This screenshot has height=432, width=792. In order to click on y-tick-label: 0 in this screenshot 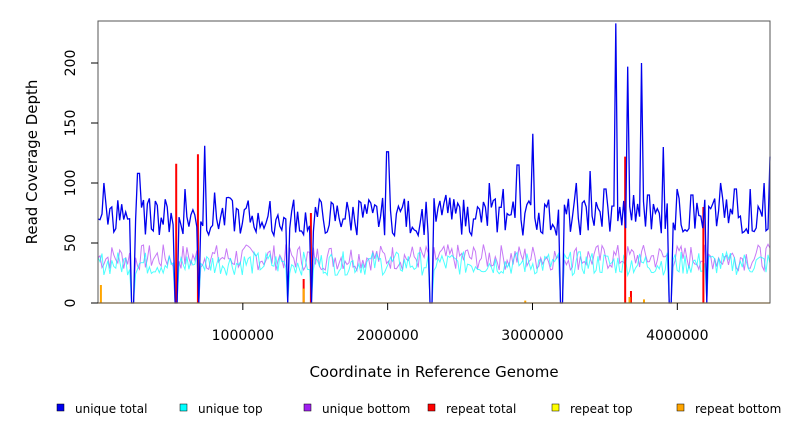, I will do `click(71, 303)`.